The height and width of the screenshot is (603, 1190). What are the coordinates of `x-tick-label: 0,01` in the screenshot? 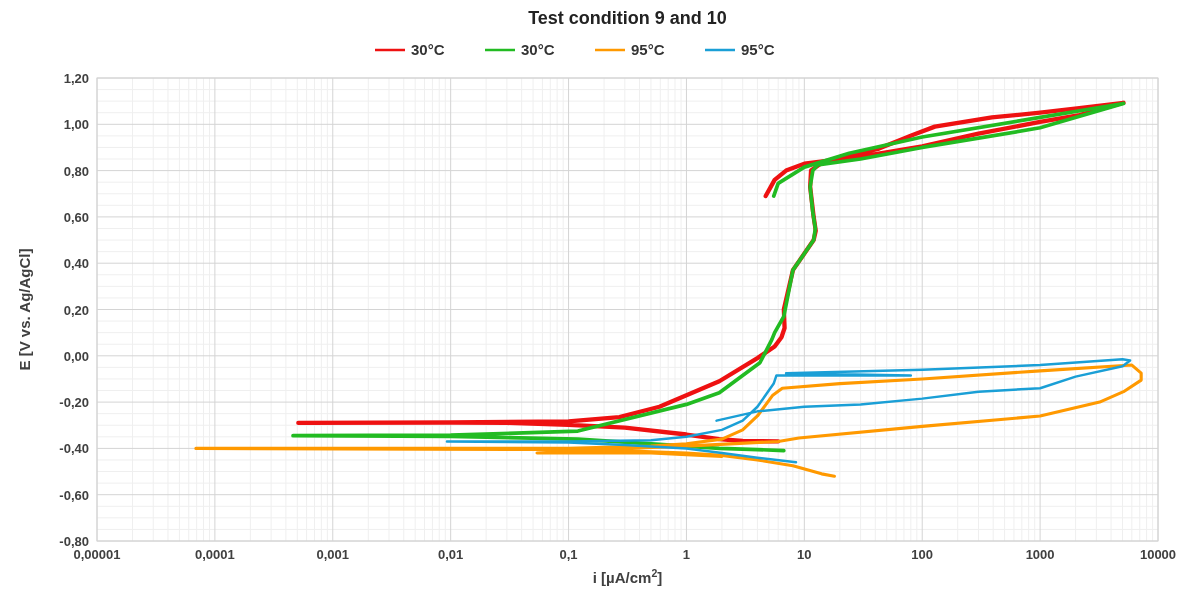 It's located at (451, 554).